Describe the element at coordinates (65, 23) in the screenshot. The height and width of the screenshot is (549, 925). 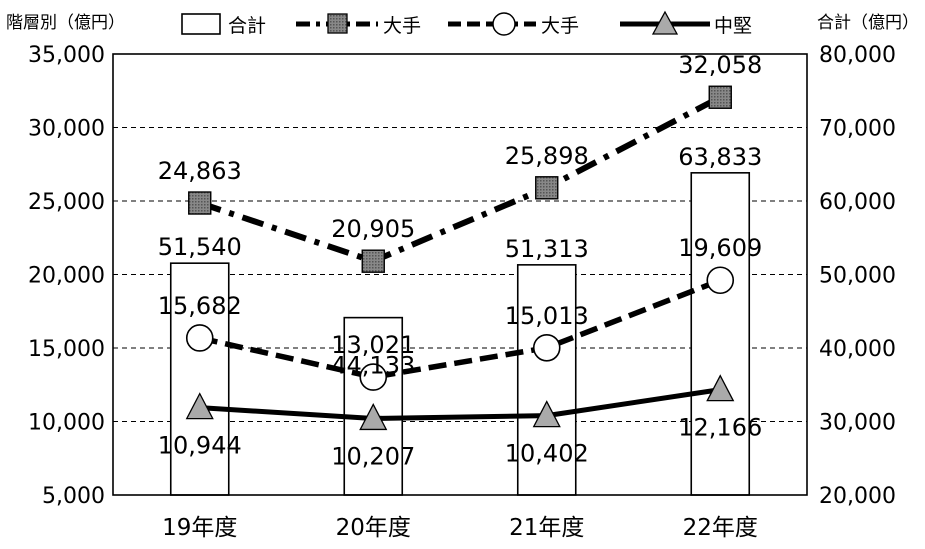
I see `left-axis-title: 階層別（億円）` at that location.